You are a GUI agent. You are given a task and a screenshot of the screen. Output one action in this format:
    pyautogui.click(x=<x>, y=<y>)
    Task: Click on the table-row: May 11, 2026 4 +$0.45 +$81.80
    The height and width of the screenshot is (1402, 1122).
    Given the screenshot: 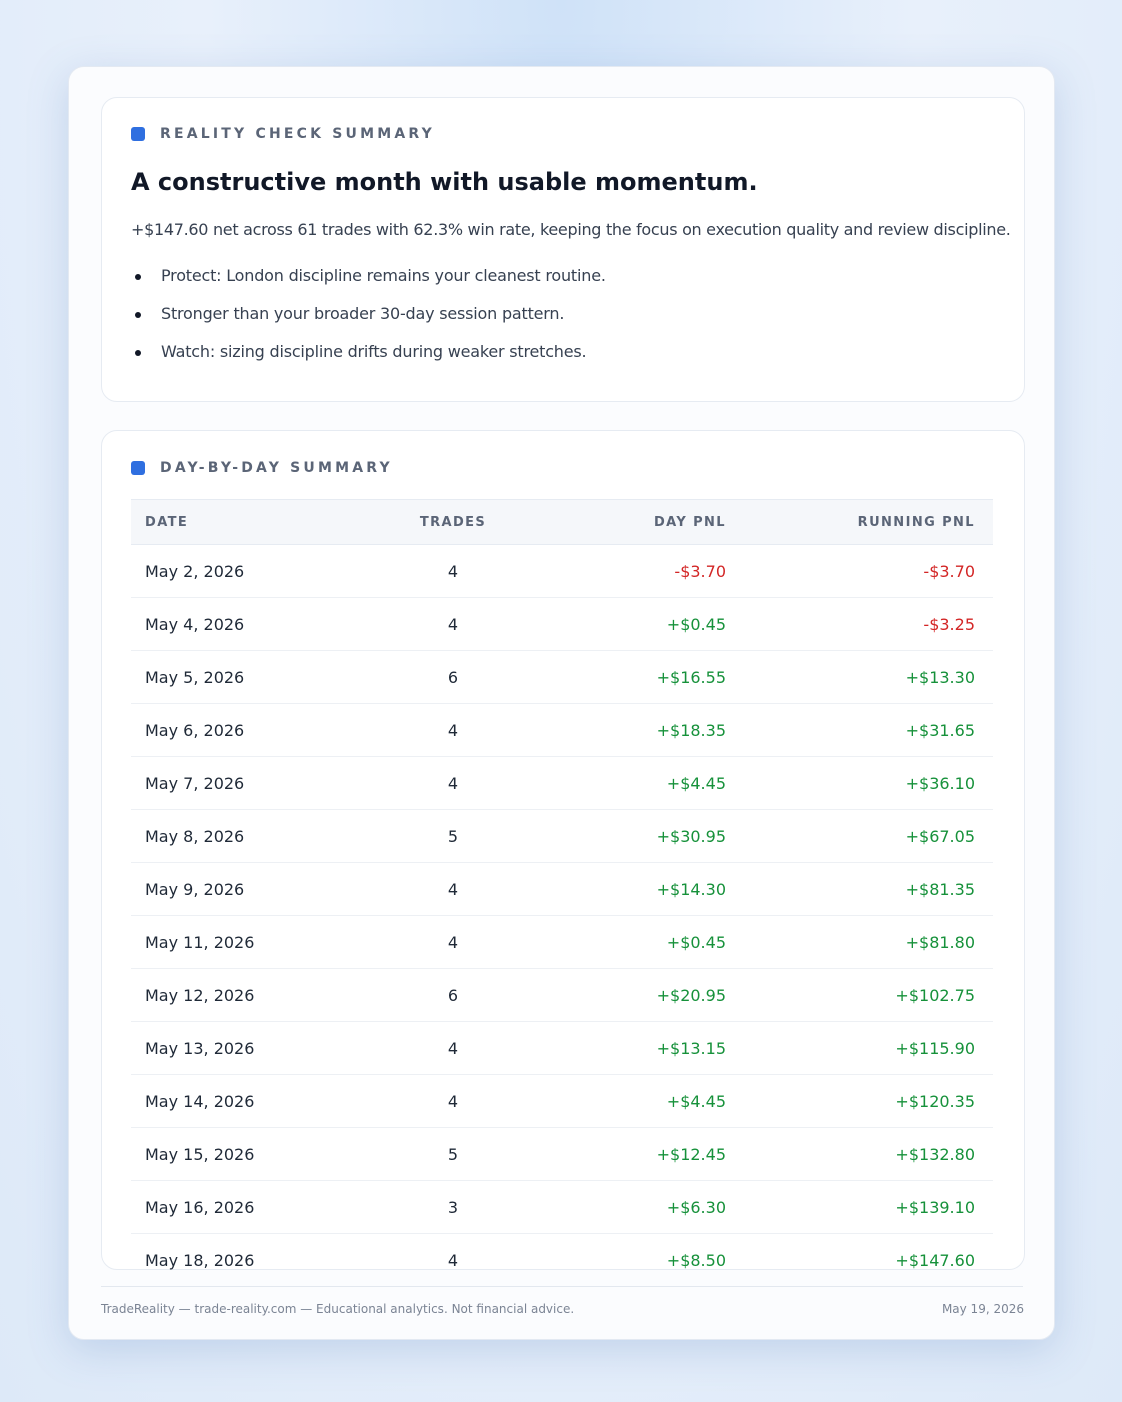 What is the action you would take?
    pyautogui.click(x=562, y=942)
    